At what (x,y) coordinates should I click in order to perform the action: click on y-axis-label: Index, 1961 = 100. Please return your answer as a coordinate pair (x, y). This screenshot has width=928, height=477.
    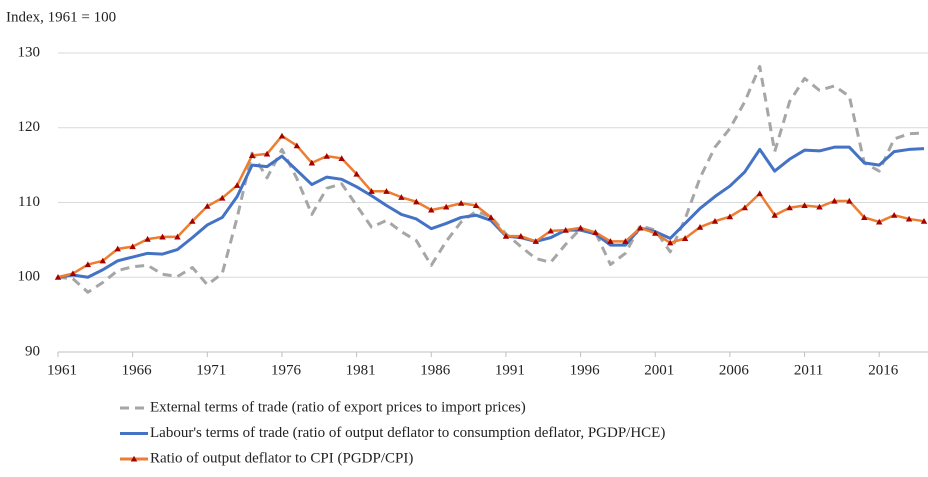
    Looking at the image, I should click on (61, 17).